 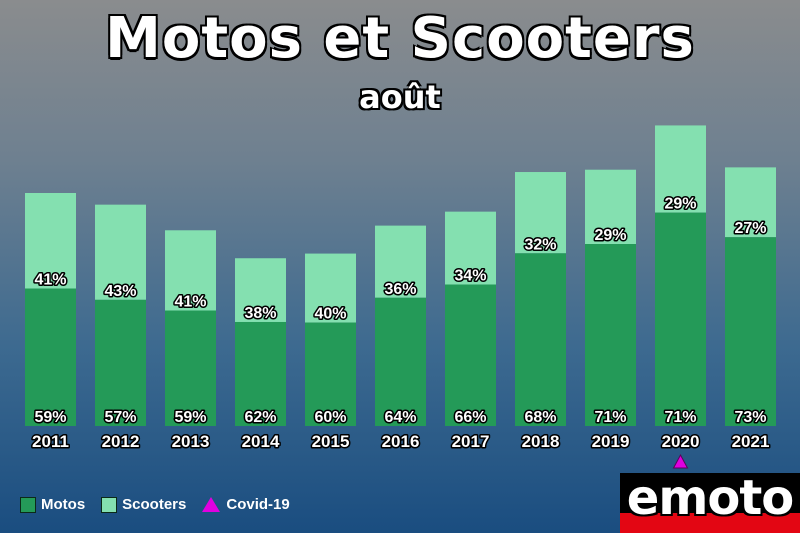 I want to click on x-tick-2012: 2012, so click(x=121, y=441).